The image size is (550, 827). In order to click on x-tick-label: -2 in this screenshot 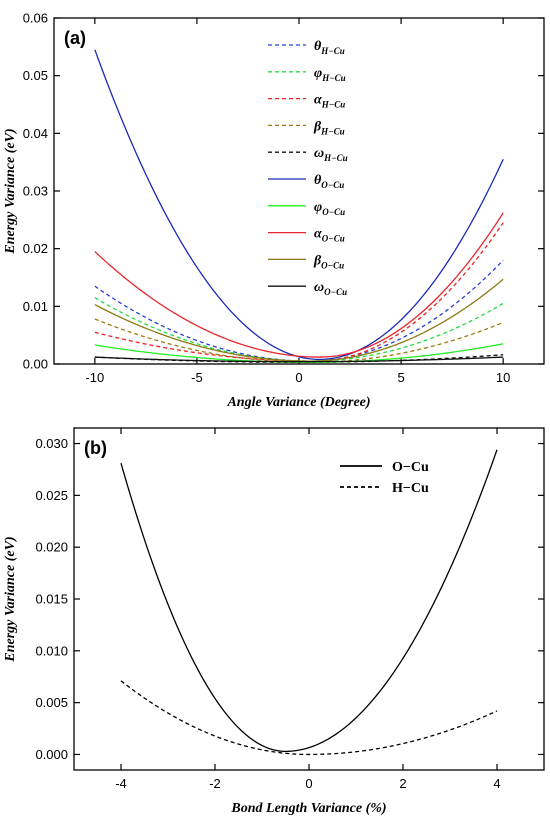, I will do `click(215, 783)`.